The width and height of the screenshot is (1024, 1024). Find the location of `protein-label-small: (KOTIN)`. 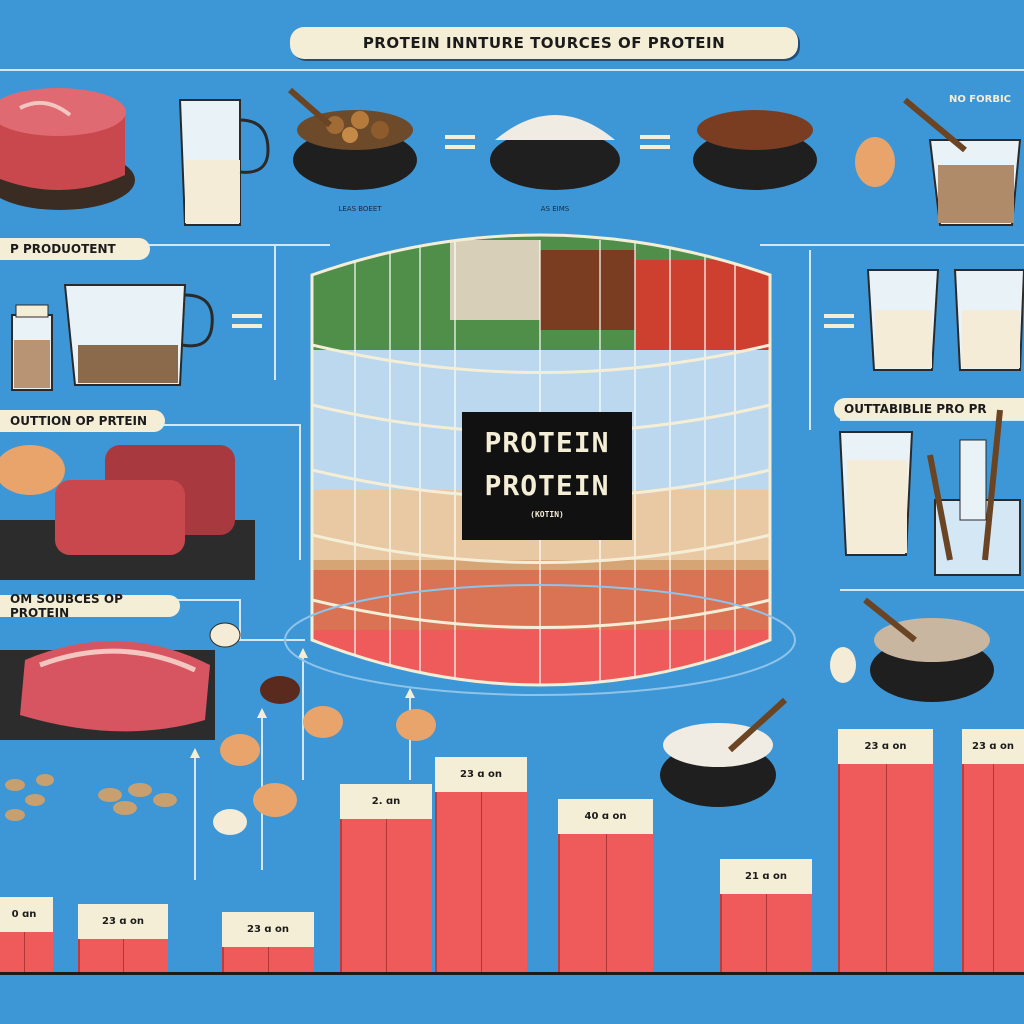

protein-label-small: (KOTIN) is located at coordinates (547, 514).